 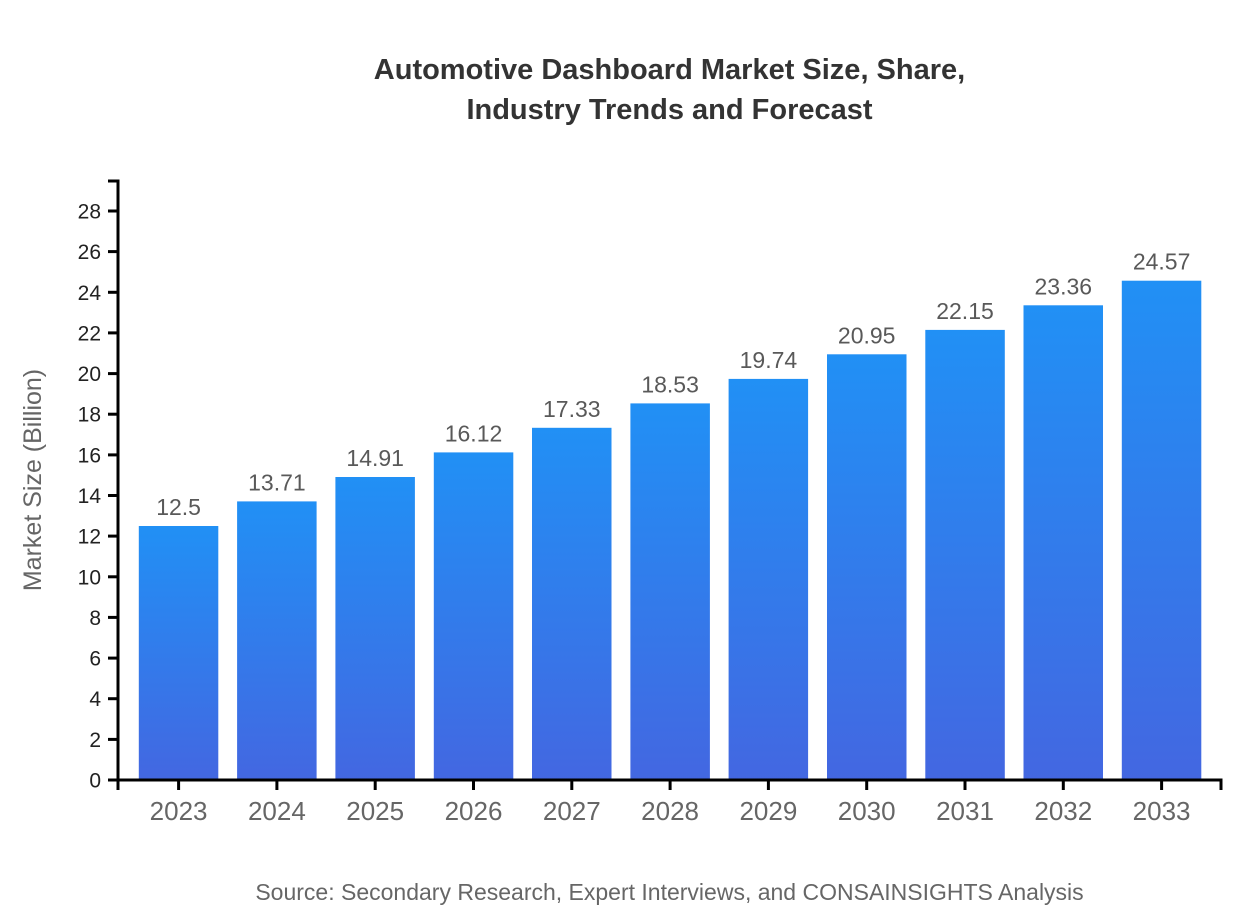 I want to click on x-axis-tick-label: 2032, so click(x=1063, y=811).